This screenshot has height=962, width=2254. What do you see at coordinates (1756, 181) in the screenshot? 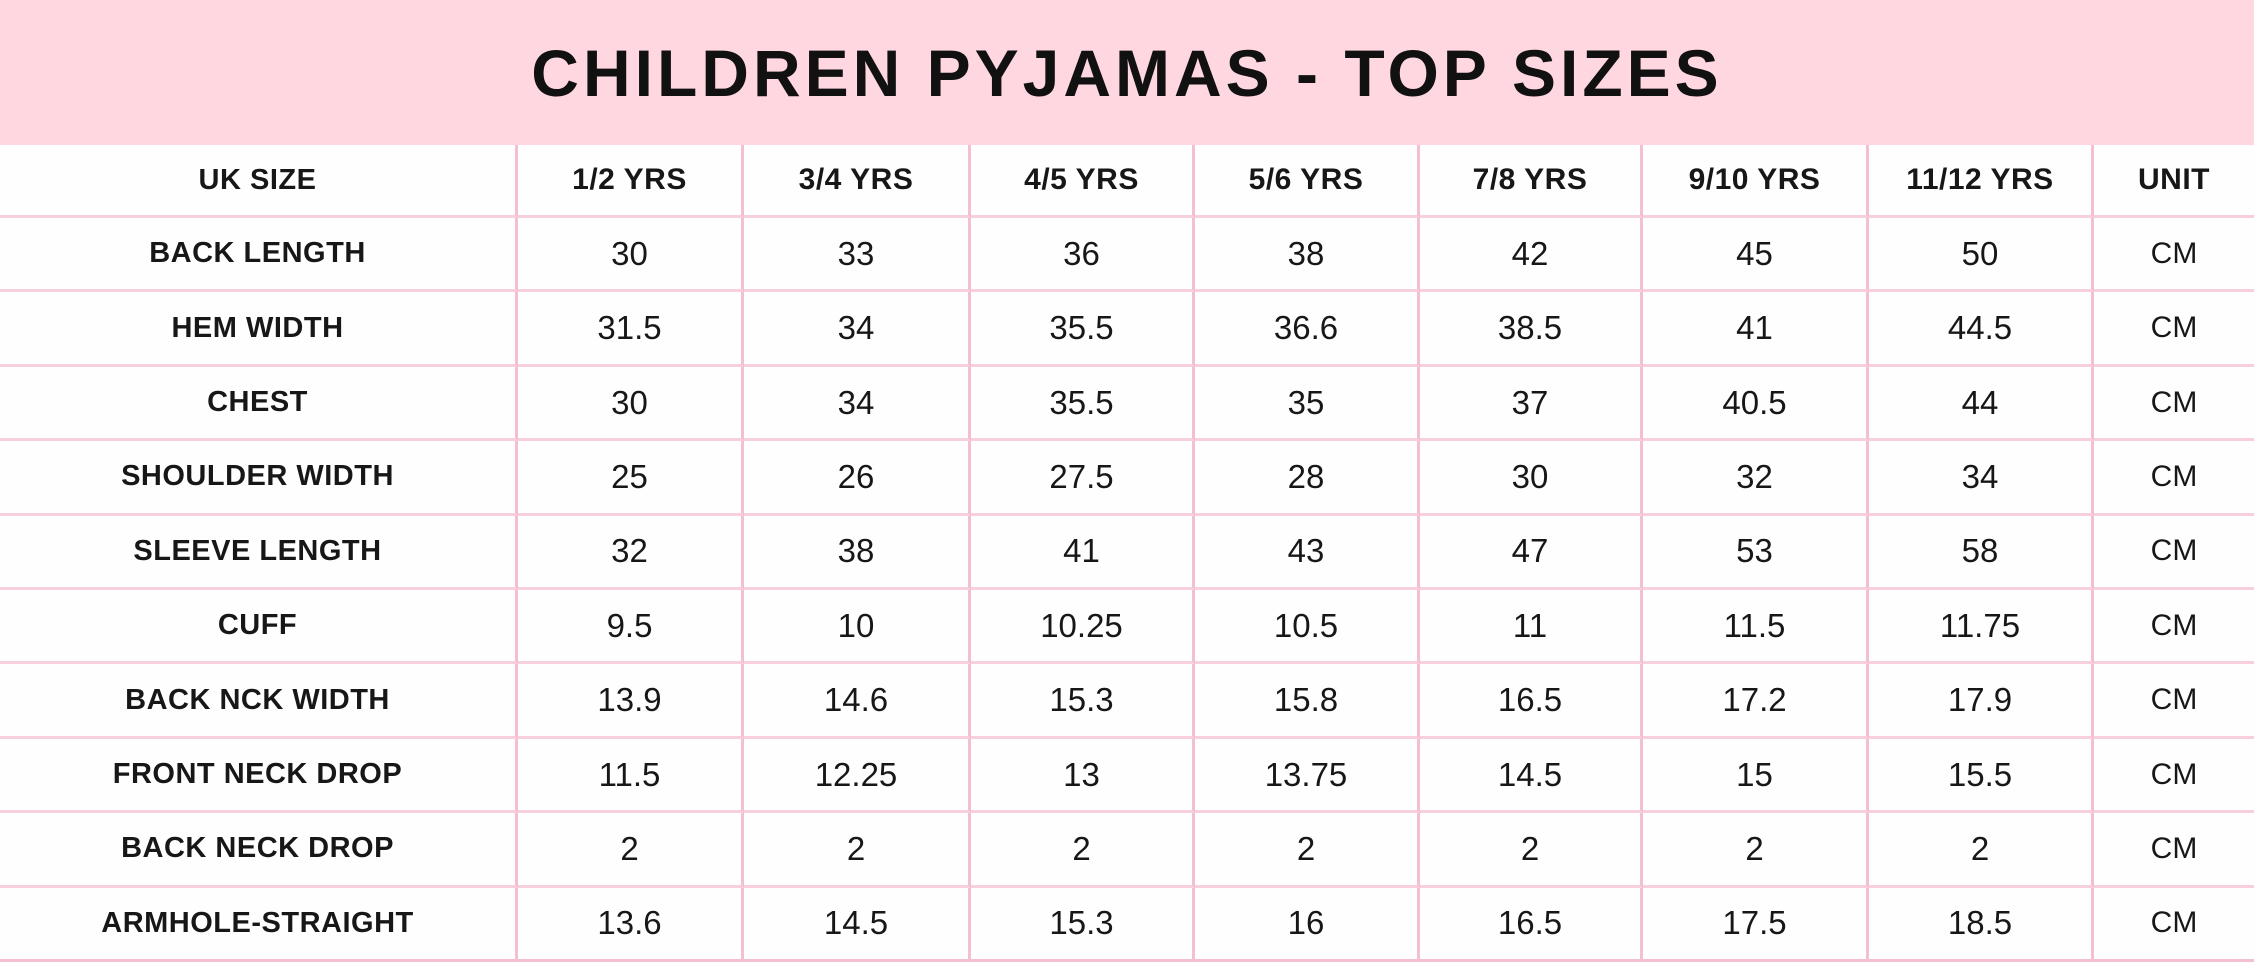
I see `column-header: 9/10 YRS` at bounding box center [1756, 181].